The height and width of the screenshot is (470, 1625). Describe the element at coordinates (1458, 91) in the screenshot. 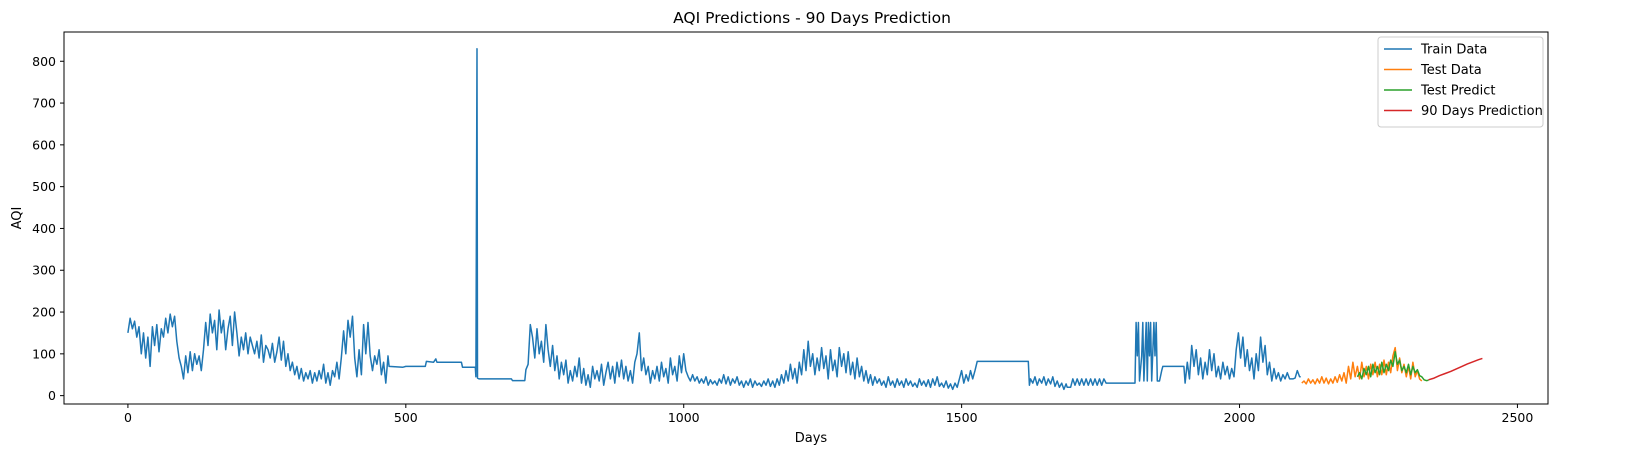

I see `legend-label: Test Predict` at that location.